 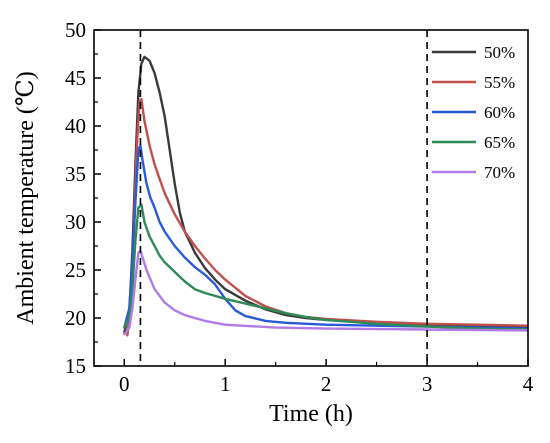 I want to click on x-tick-label: 4, so click(x=528, y=384).